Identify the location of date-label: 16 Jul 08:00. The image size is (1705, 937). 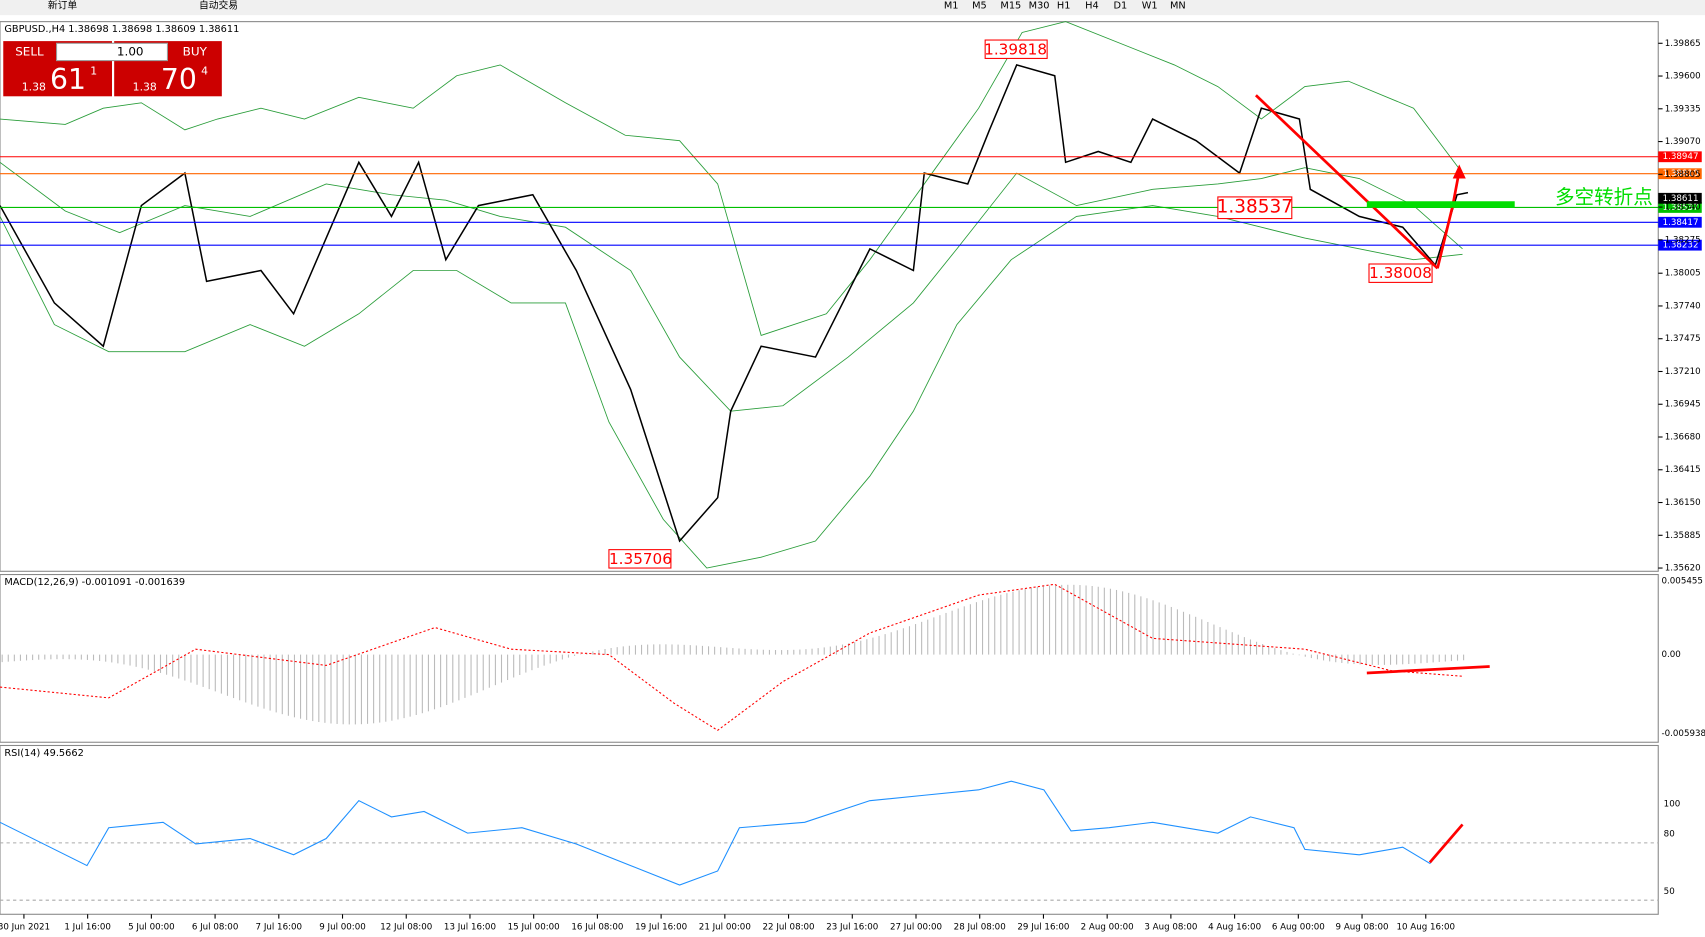
(597, 928).